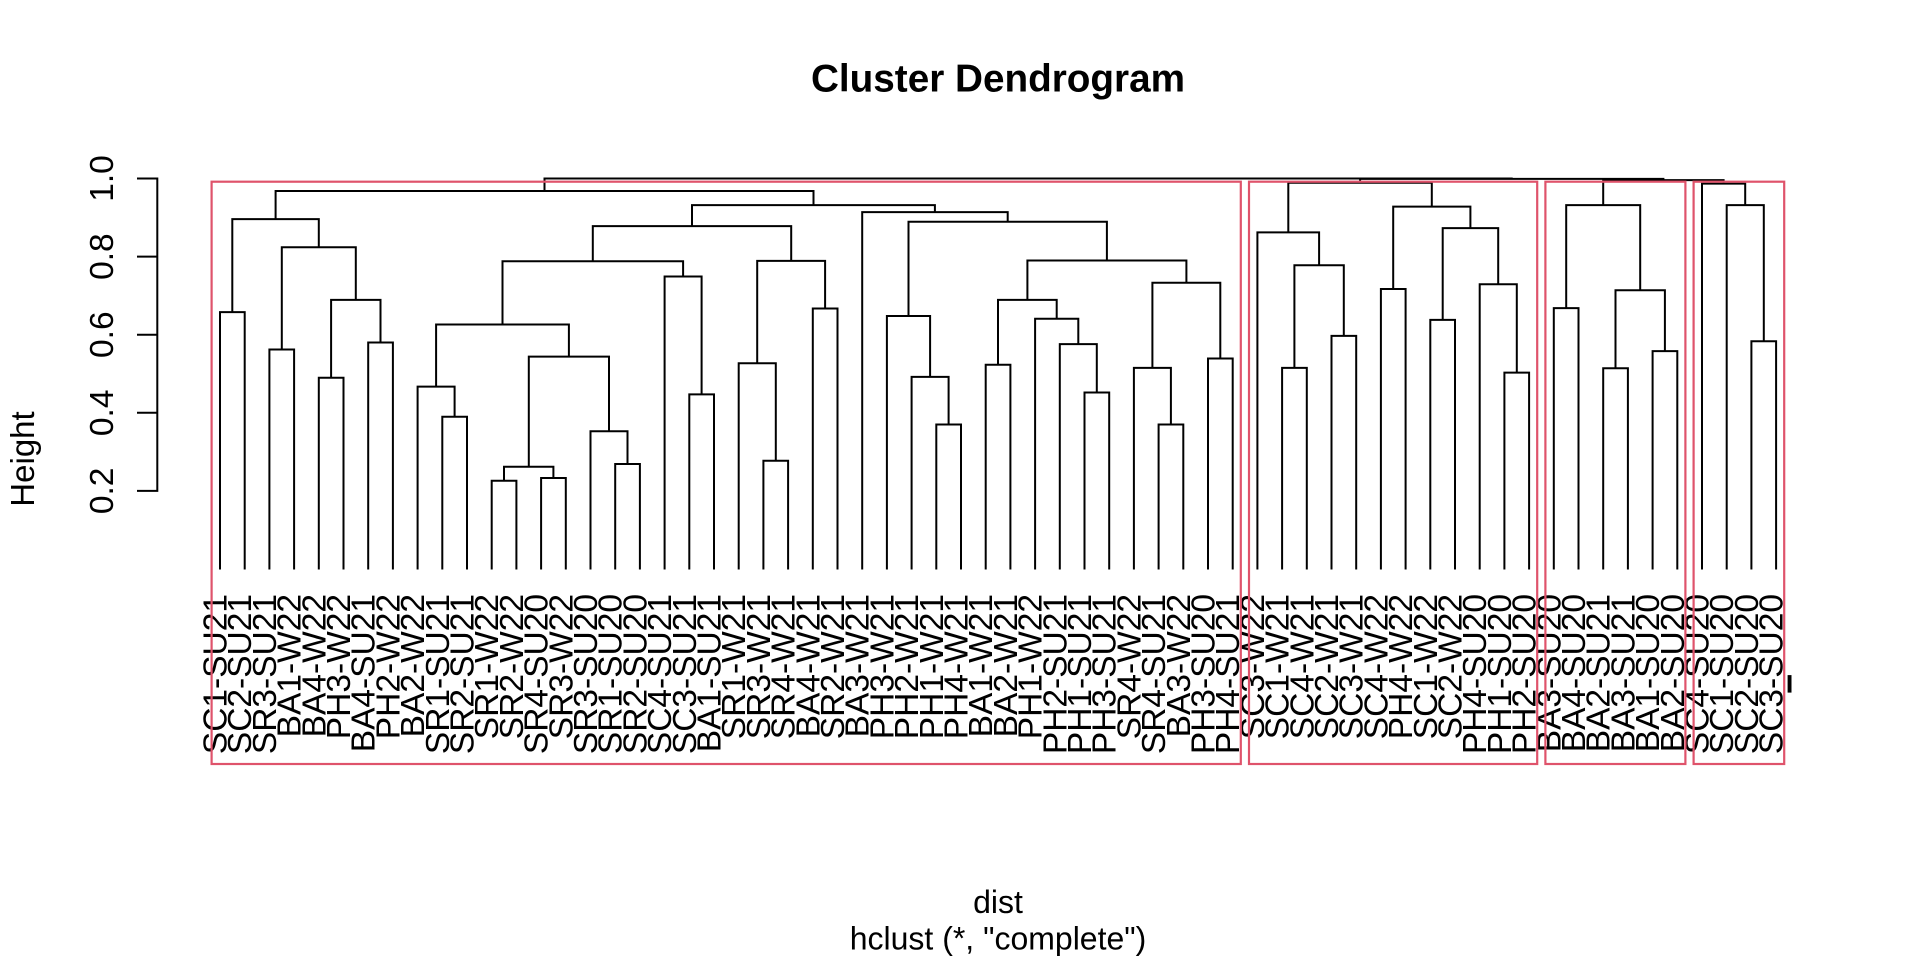  I want to click on svg-text: BA1-SU21, so click(710, 673).